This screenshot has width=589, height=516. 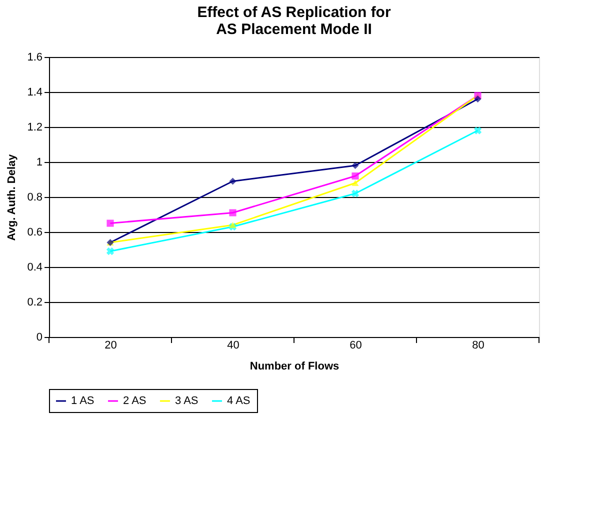 I want to click on y-tick-label: 0.6, so click(x=34, y=232).